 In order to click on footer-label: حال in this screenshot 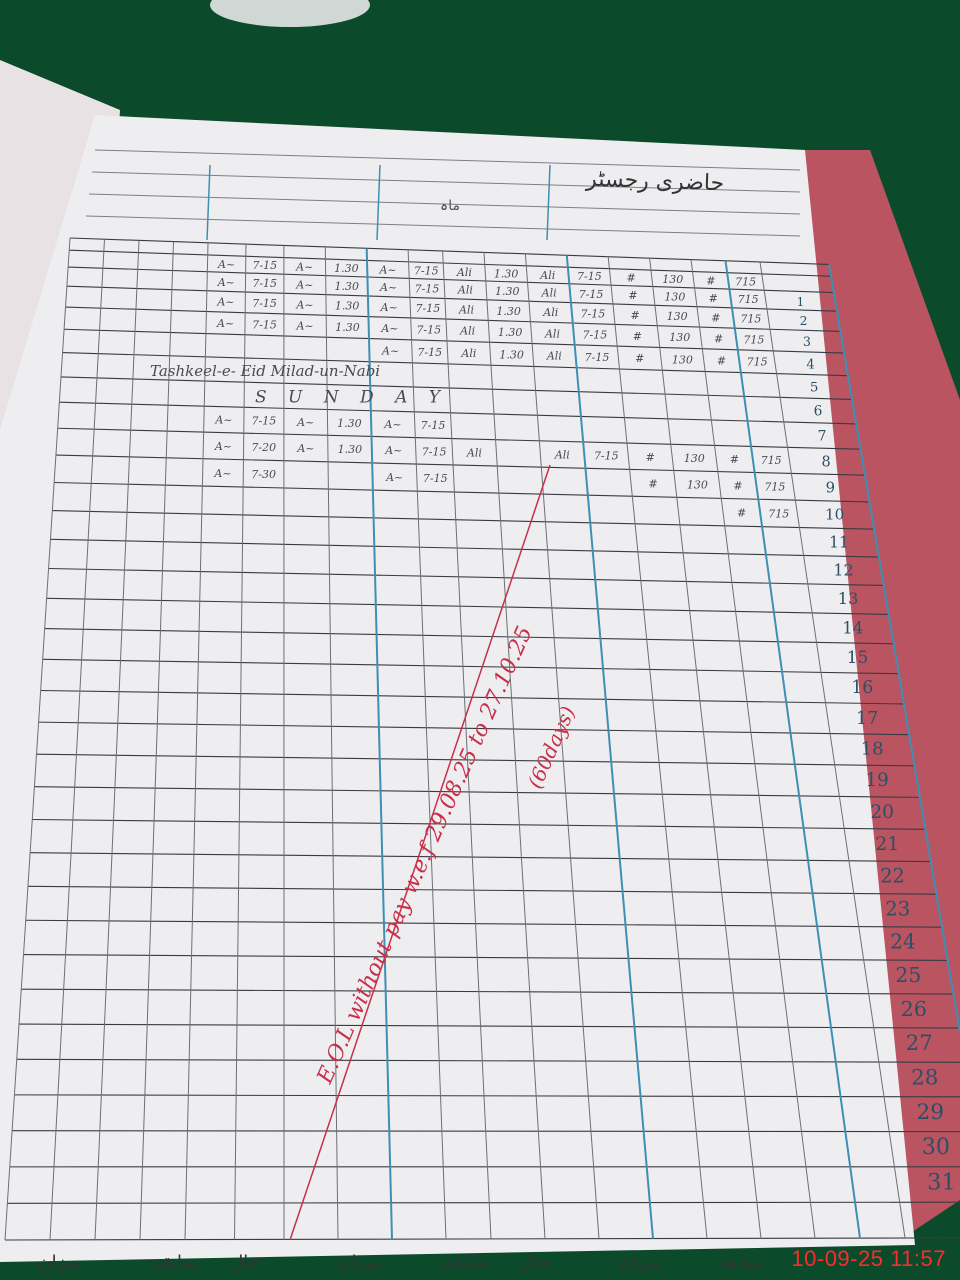, I will do `click(245, 1262)`.